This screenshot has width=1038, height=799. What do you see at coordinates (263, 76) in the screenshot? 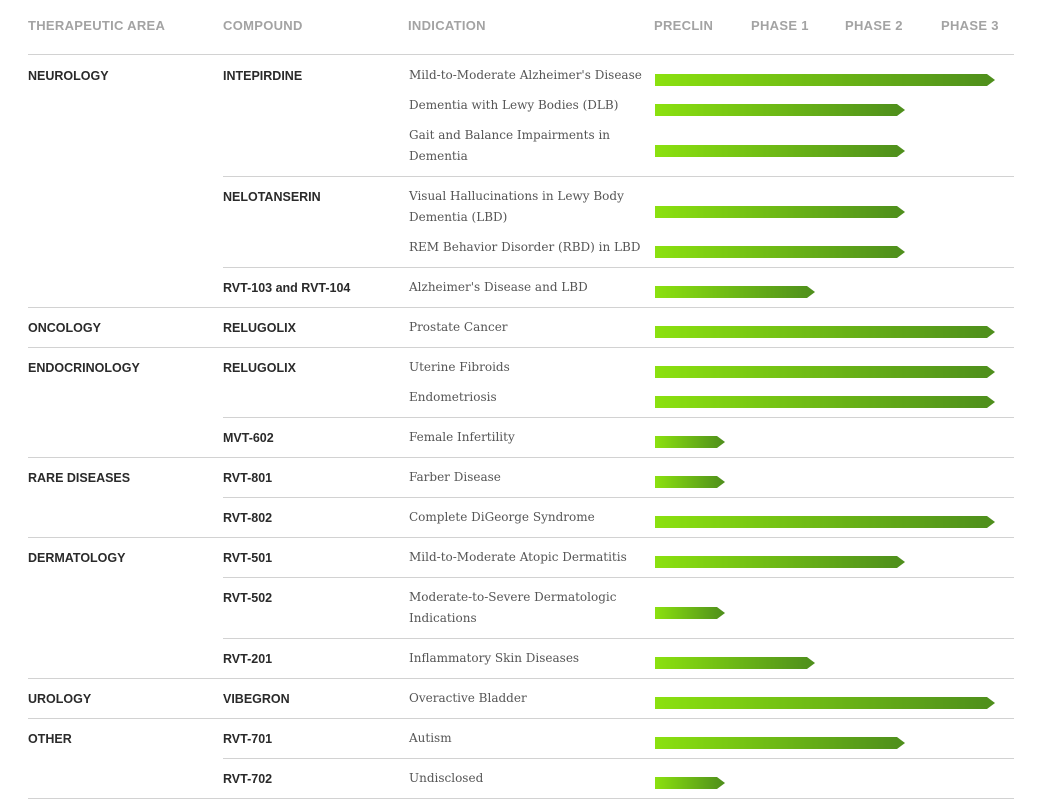
I see `compound-label: INTEPIRDINE` at bounding box center [263, 76].